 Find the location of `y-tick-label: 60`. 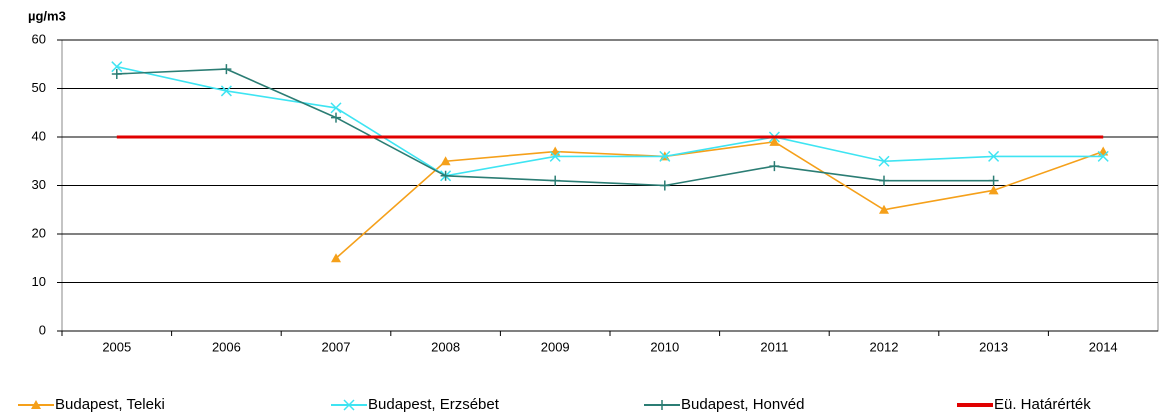

y-tick-label: 60 is located at coordinates (39, 38).